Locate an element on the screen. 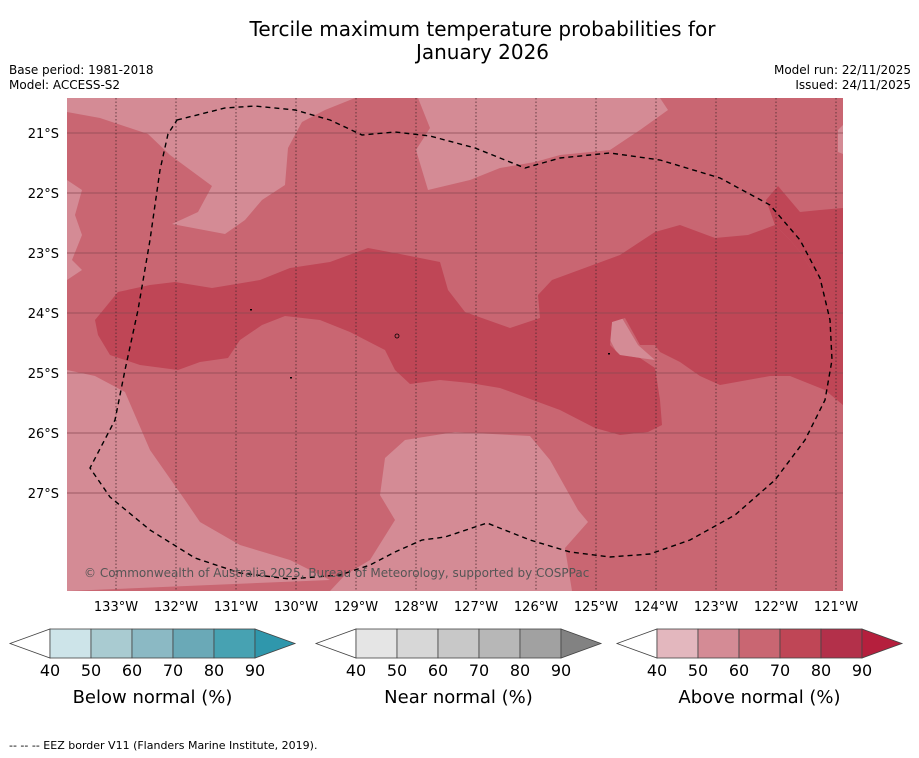  latitude-label: 25°S is located at coordinates (43, 374).